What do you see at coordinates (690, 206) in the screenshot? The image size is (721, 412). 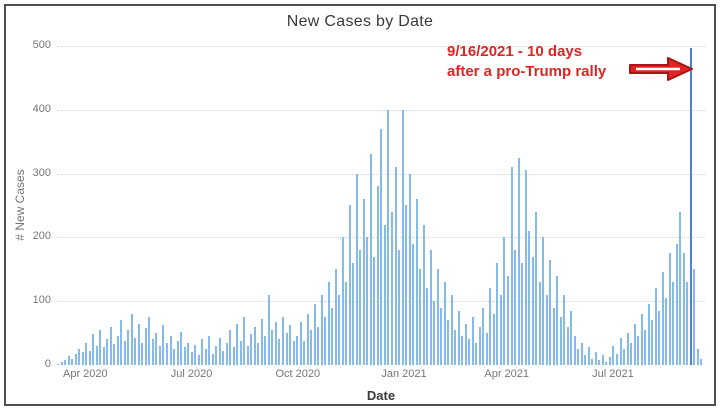 I see `bar-annotated-spike` at bounding box center [690, 206].